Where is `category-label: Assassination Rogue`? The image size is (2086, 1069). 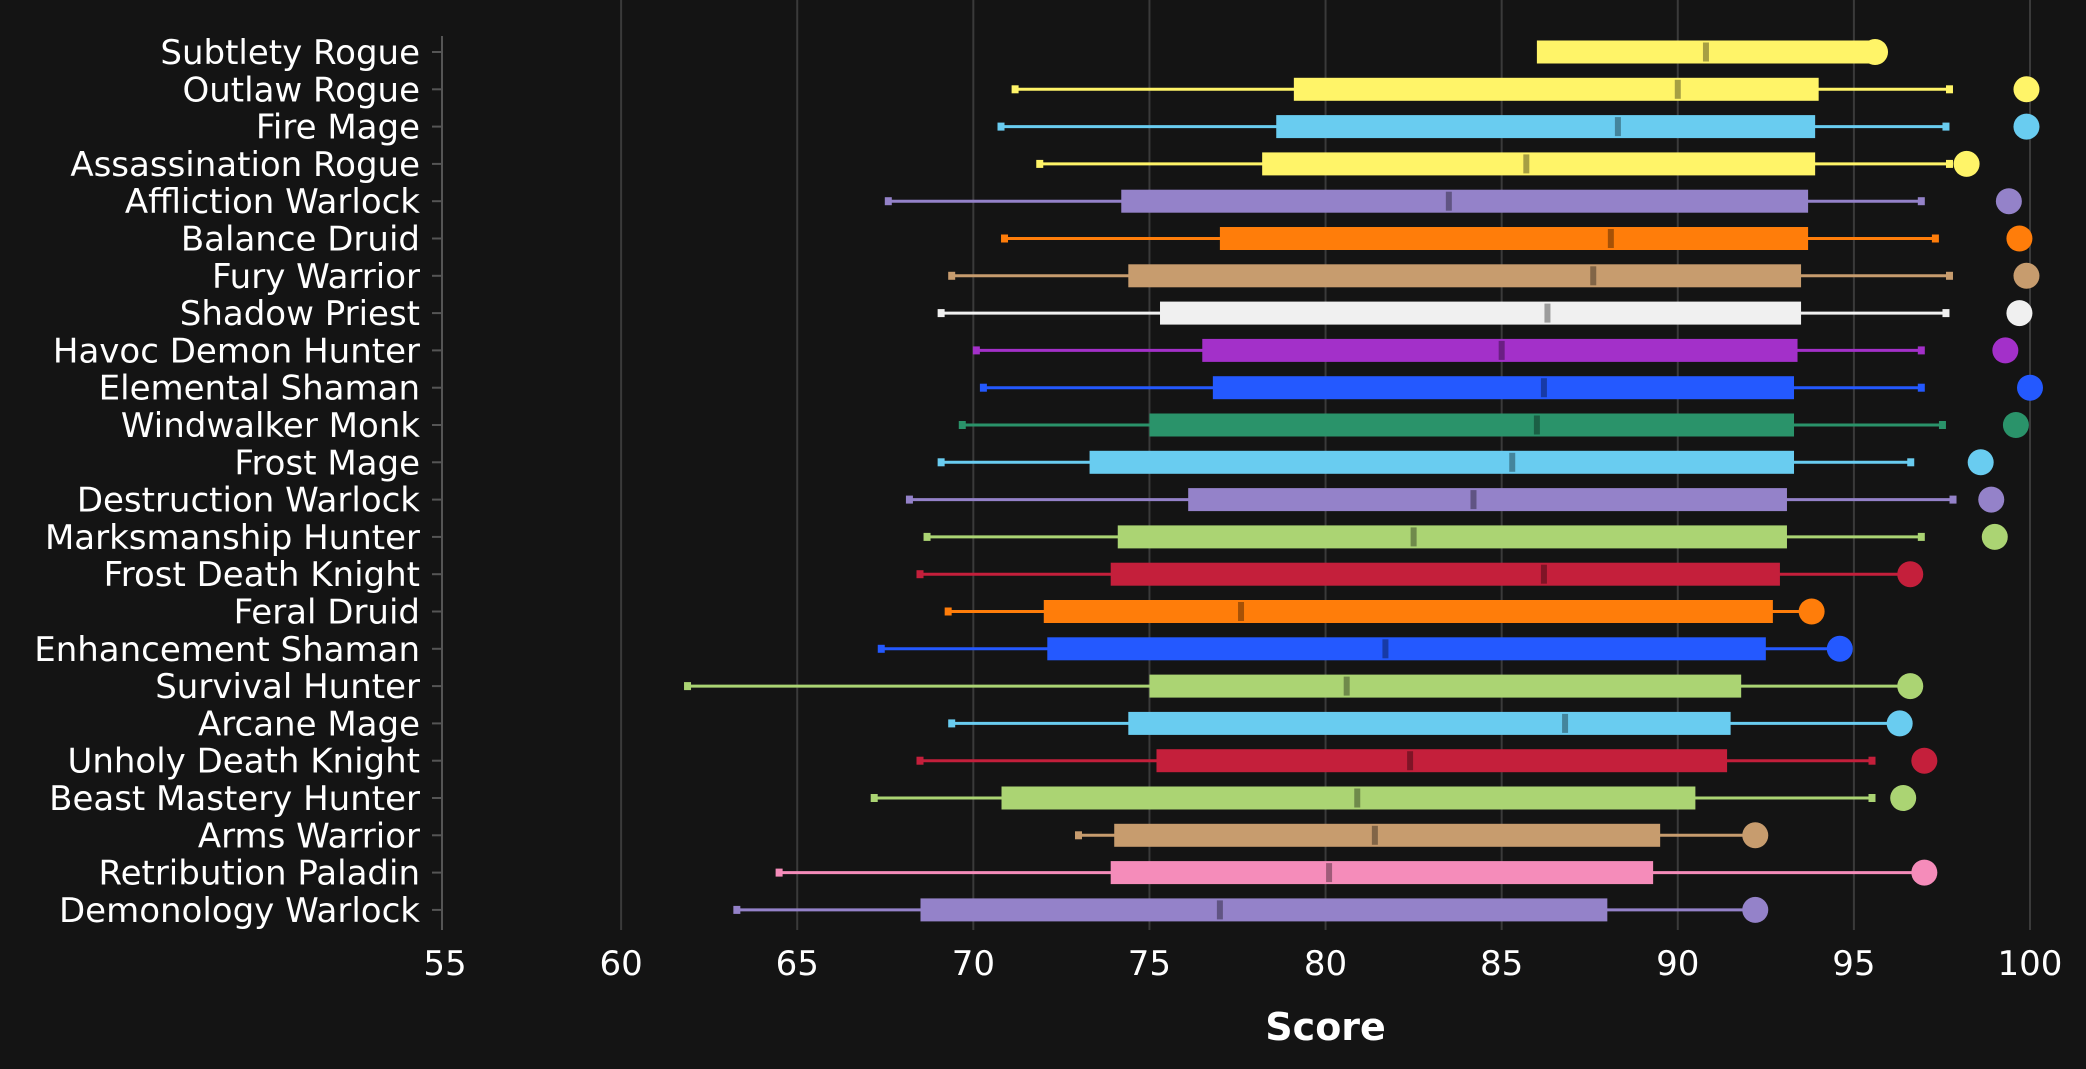
category-label: Assassination Rogue is located at coordinates (245, 165).